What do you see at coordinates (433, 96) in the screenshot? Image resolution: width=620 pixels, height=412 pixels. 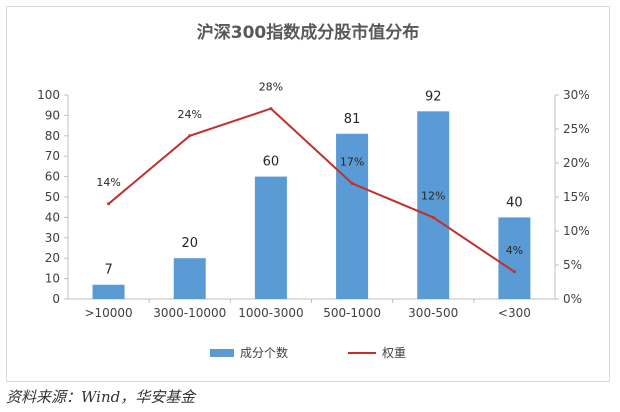 I see `bar-data-label: 92` at bounding box center [433, 96].